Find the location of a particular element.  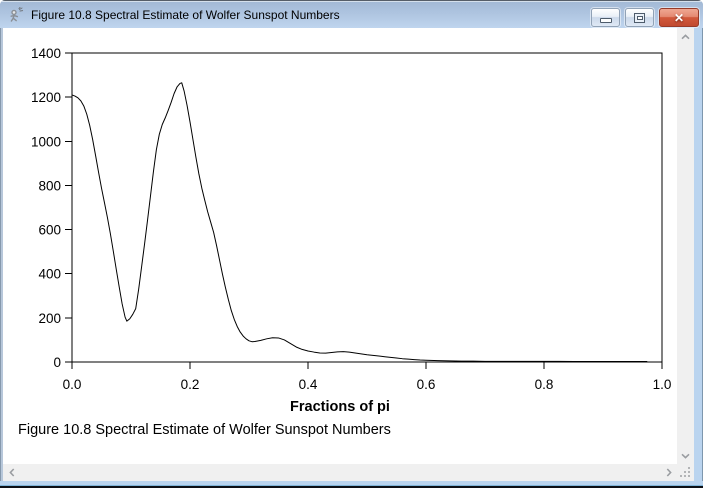

resize-grip is located at coordinates (685, 472).